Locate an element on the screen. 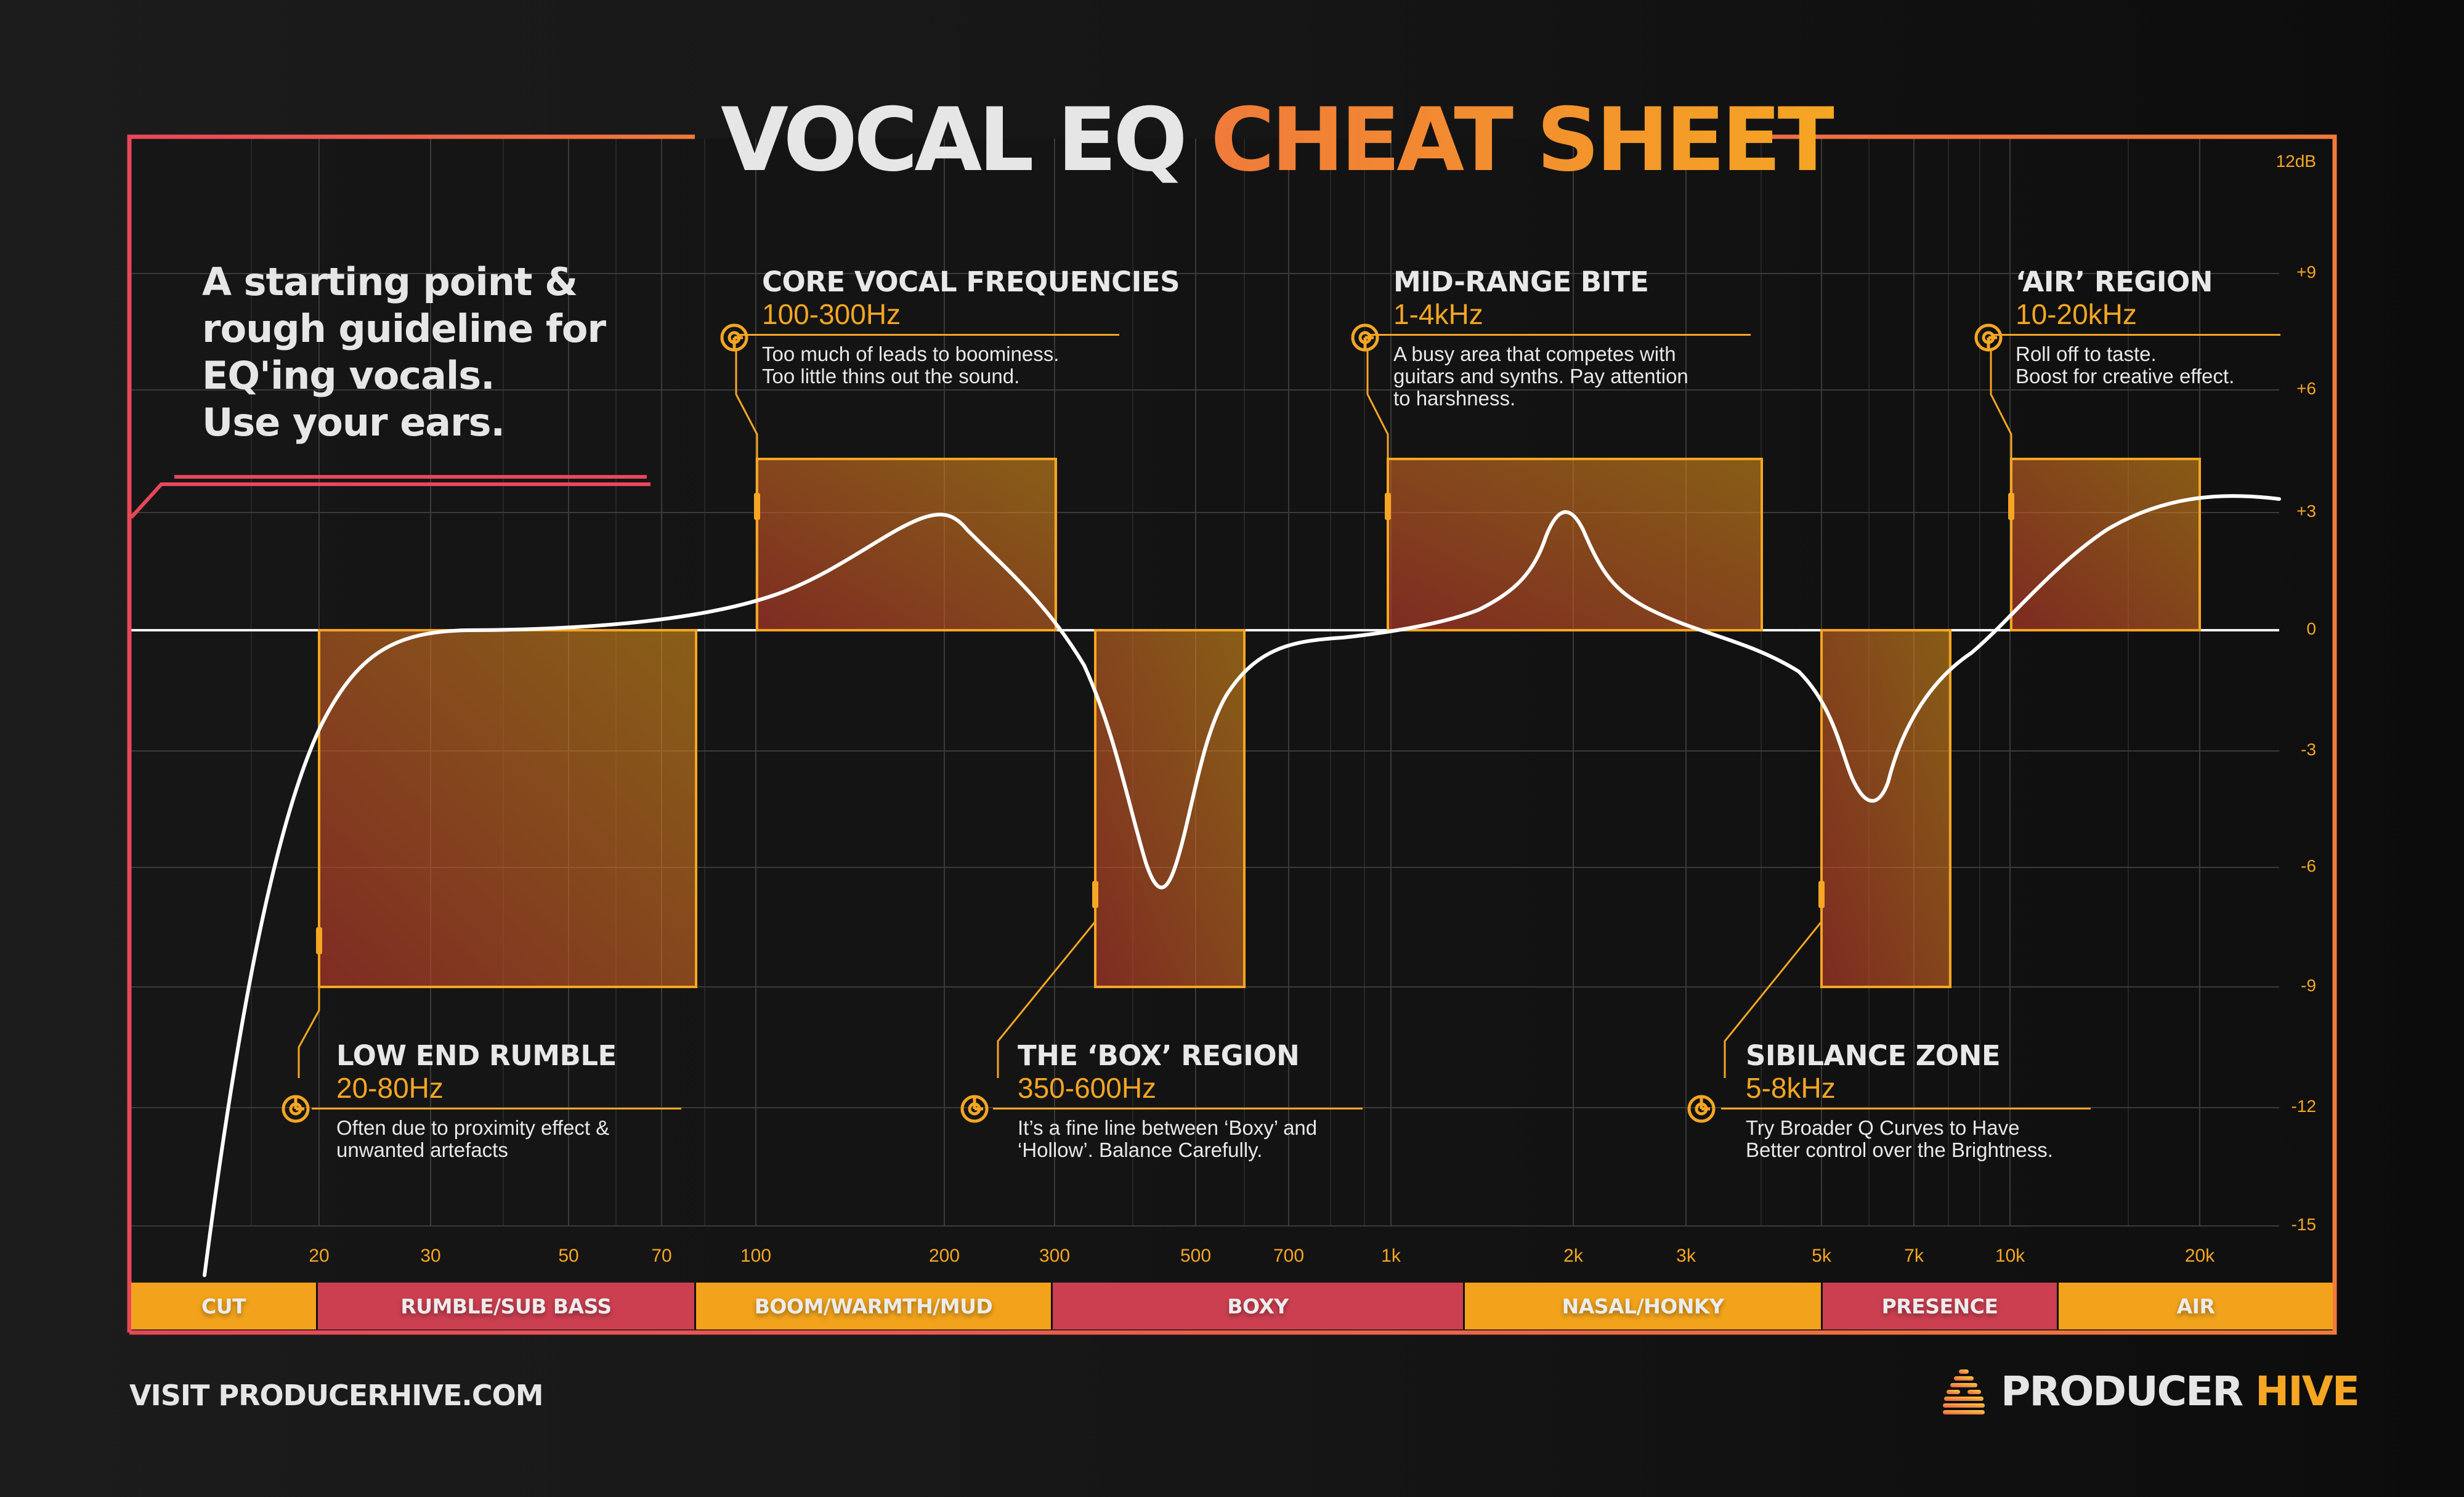 This screenshot has width=2464, height=1497. band-air: AIR is located at coordinates (2196, 1306).